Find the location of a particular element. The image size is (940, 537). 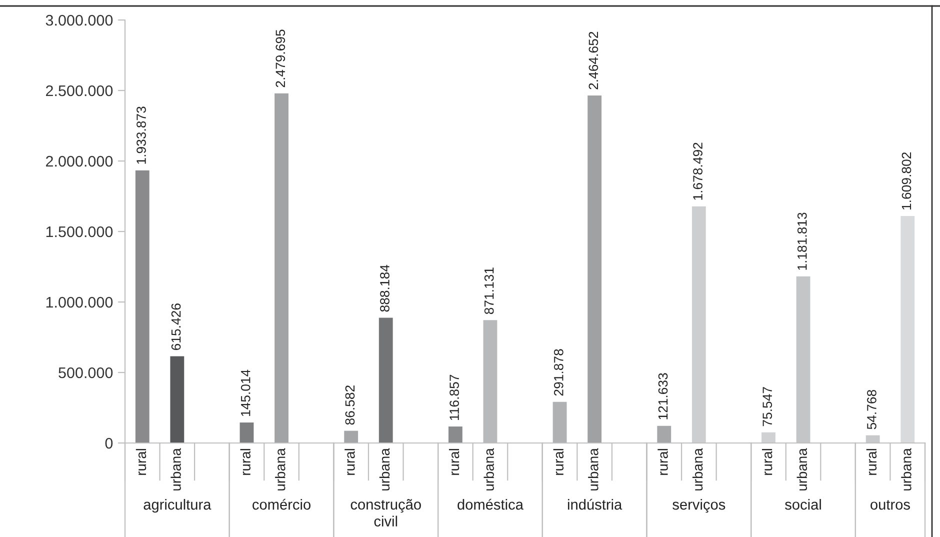

data-label: 116.857 is located at coordinates (454, 397).